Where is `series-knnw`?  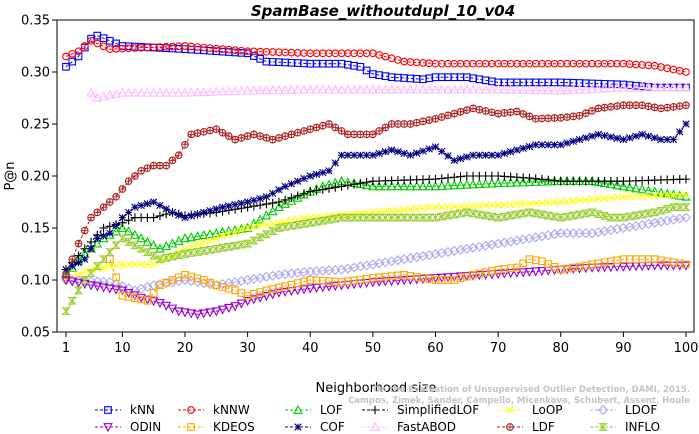 series-knnw is located at coordinates (376, 56).